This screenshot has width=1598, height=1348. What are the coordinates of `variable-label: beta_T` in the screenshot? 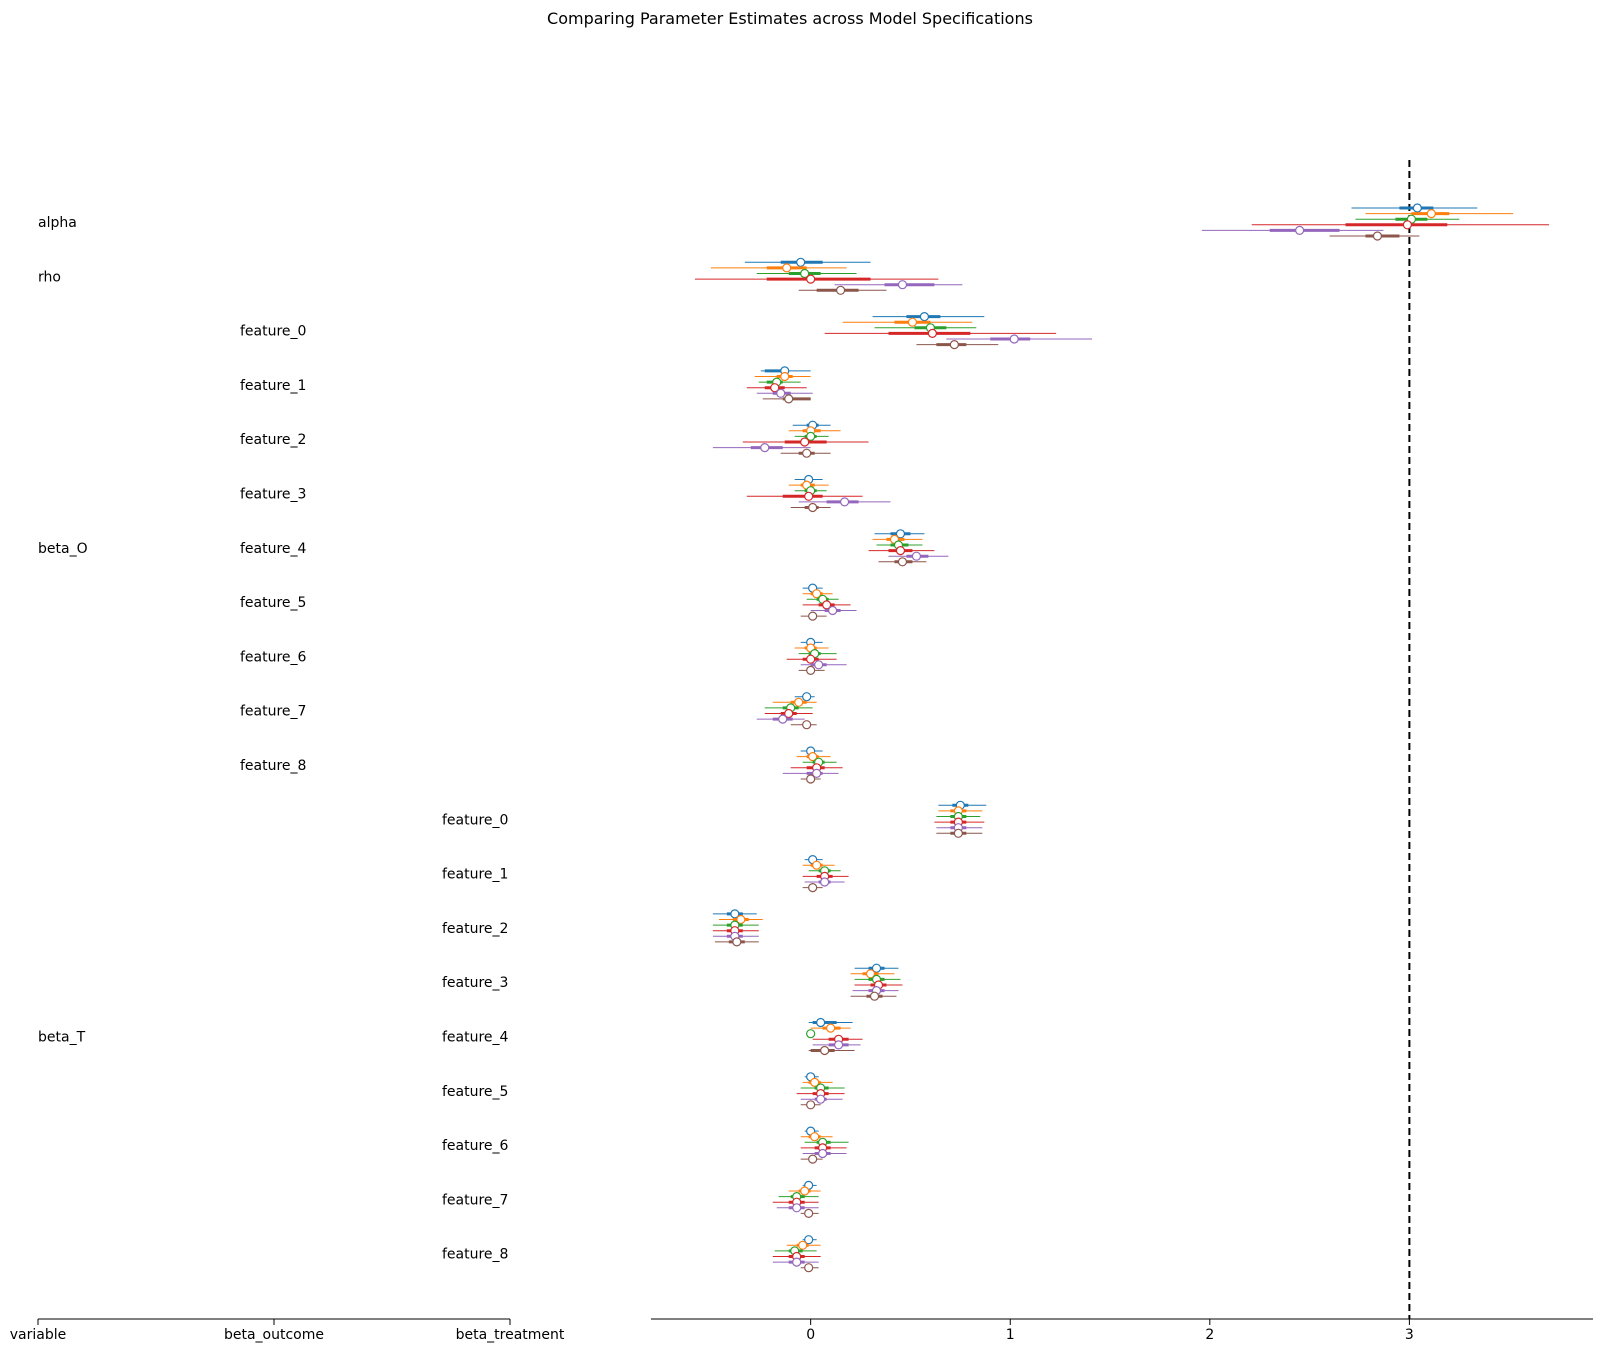 It's located at (62, 1038).